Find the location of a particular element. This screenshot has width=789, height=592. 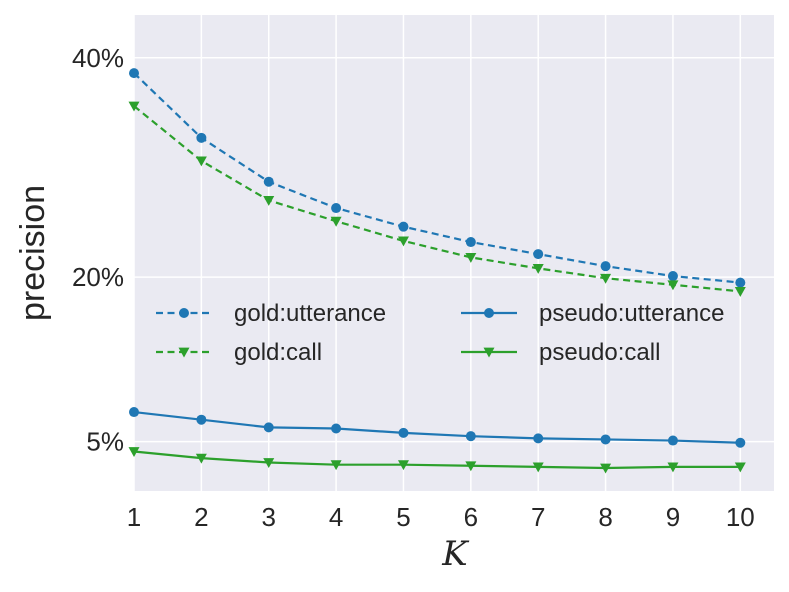

legend-item: gold:utterance is located at coordinates (271, 313).